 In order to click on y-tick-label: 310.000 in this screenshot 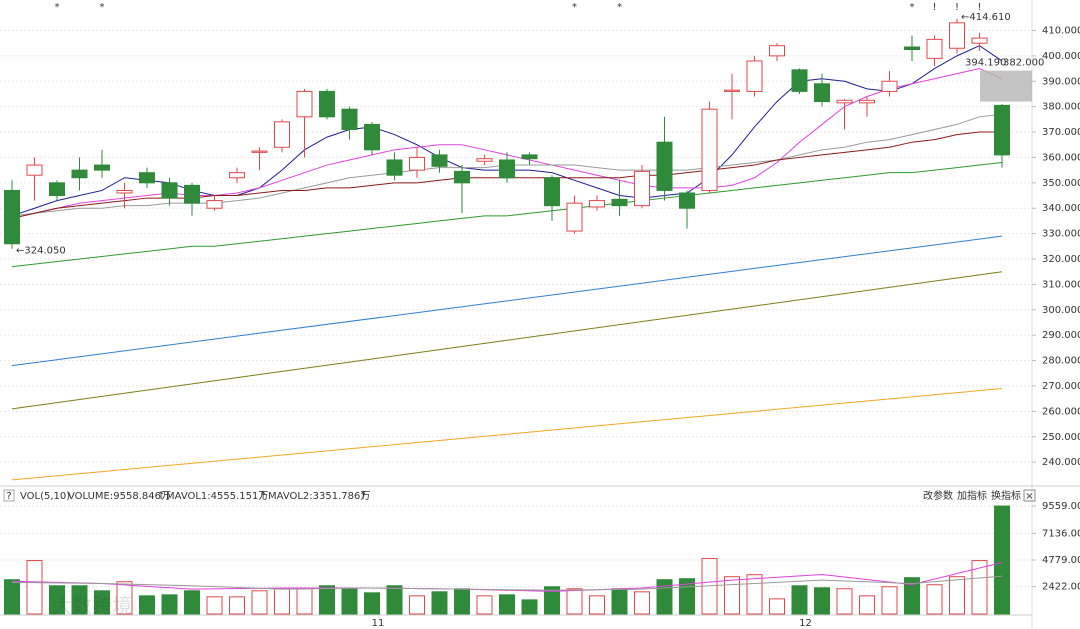, I will do `click(1061, 284)`.